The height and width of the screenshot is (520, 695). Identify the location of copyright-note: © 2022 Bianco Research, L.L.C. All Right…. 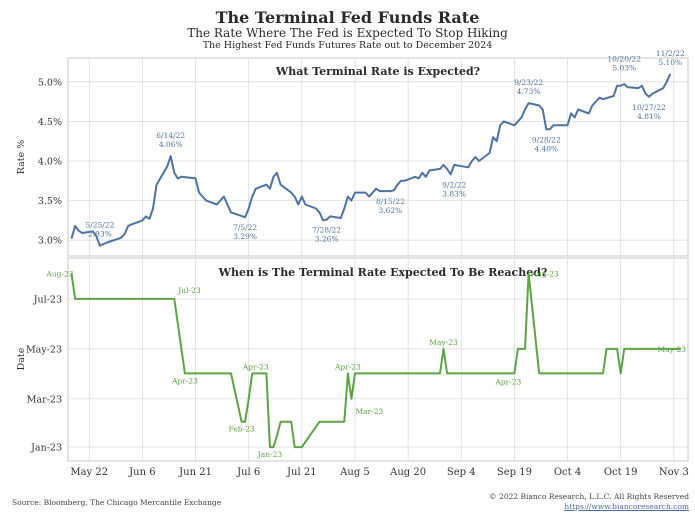
(589, 496).